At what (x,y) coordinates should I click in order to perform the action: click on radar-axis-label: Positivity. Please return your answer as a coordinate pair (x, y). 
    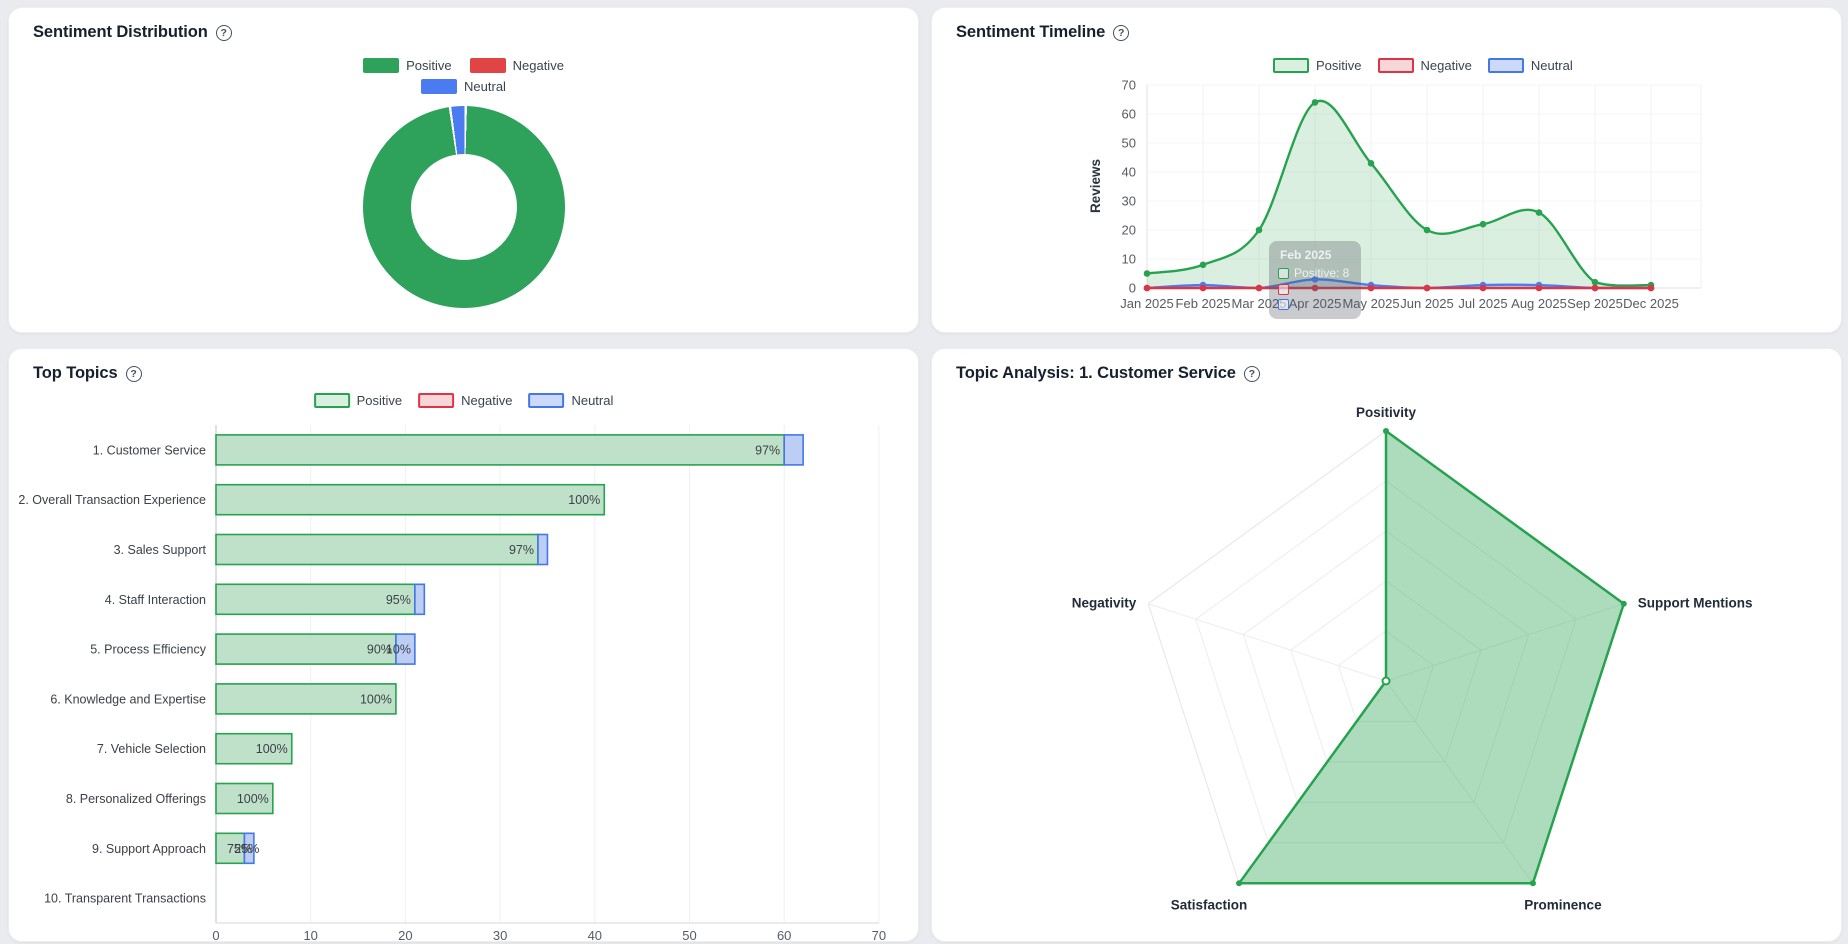
    Looking at the image, I should click on (1386, 412).